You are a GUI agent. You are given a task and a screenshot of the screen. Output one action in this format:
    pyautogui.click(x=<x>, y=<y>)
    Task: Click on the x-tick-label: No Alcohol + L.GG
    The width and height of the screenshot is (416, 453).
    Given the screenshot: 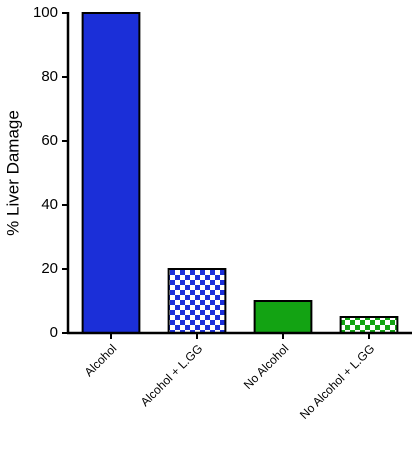 What is the action you would take?
    pyautogui.click(x=337, y=381)
    